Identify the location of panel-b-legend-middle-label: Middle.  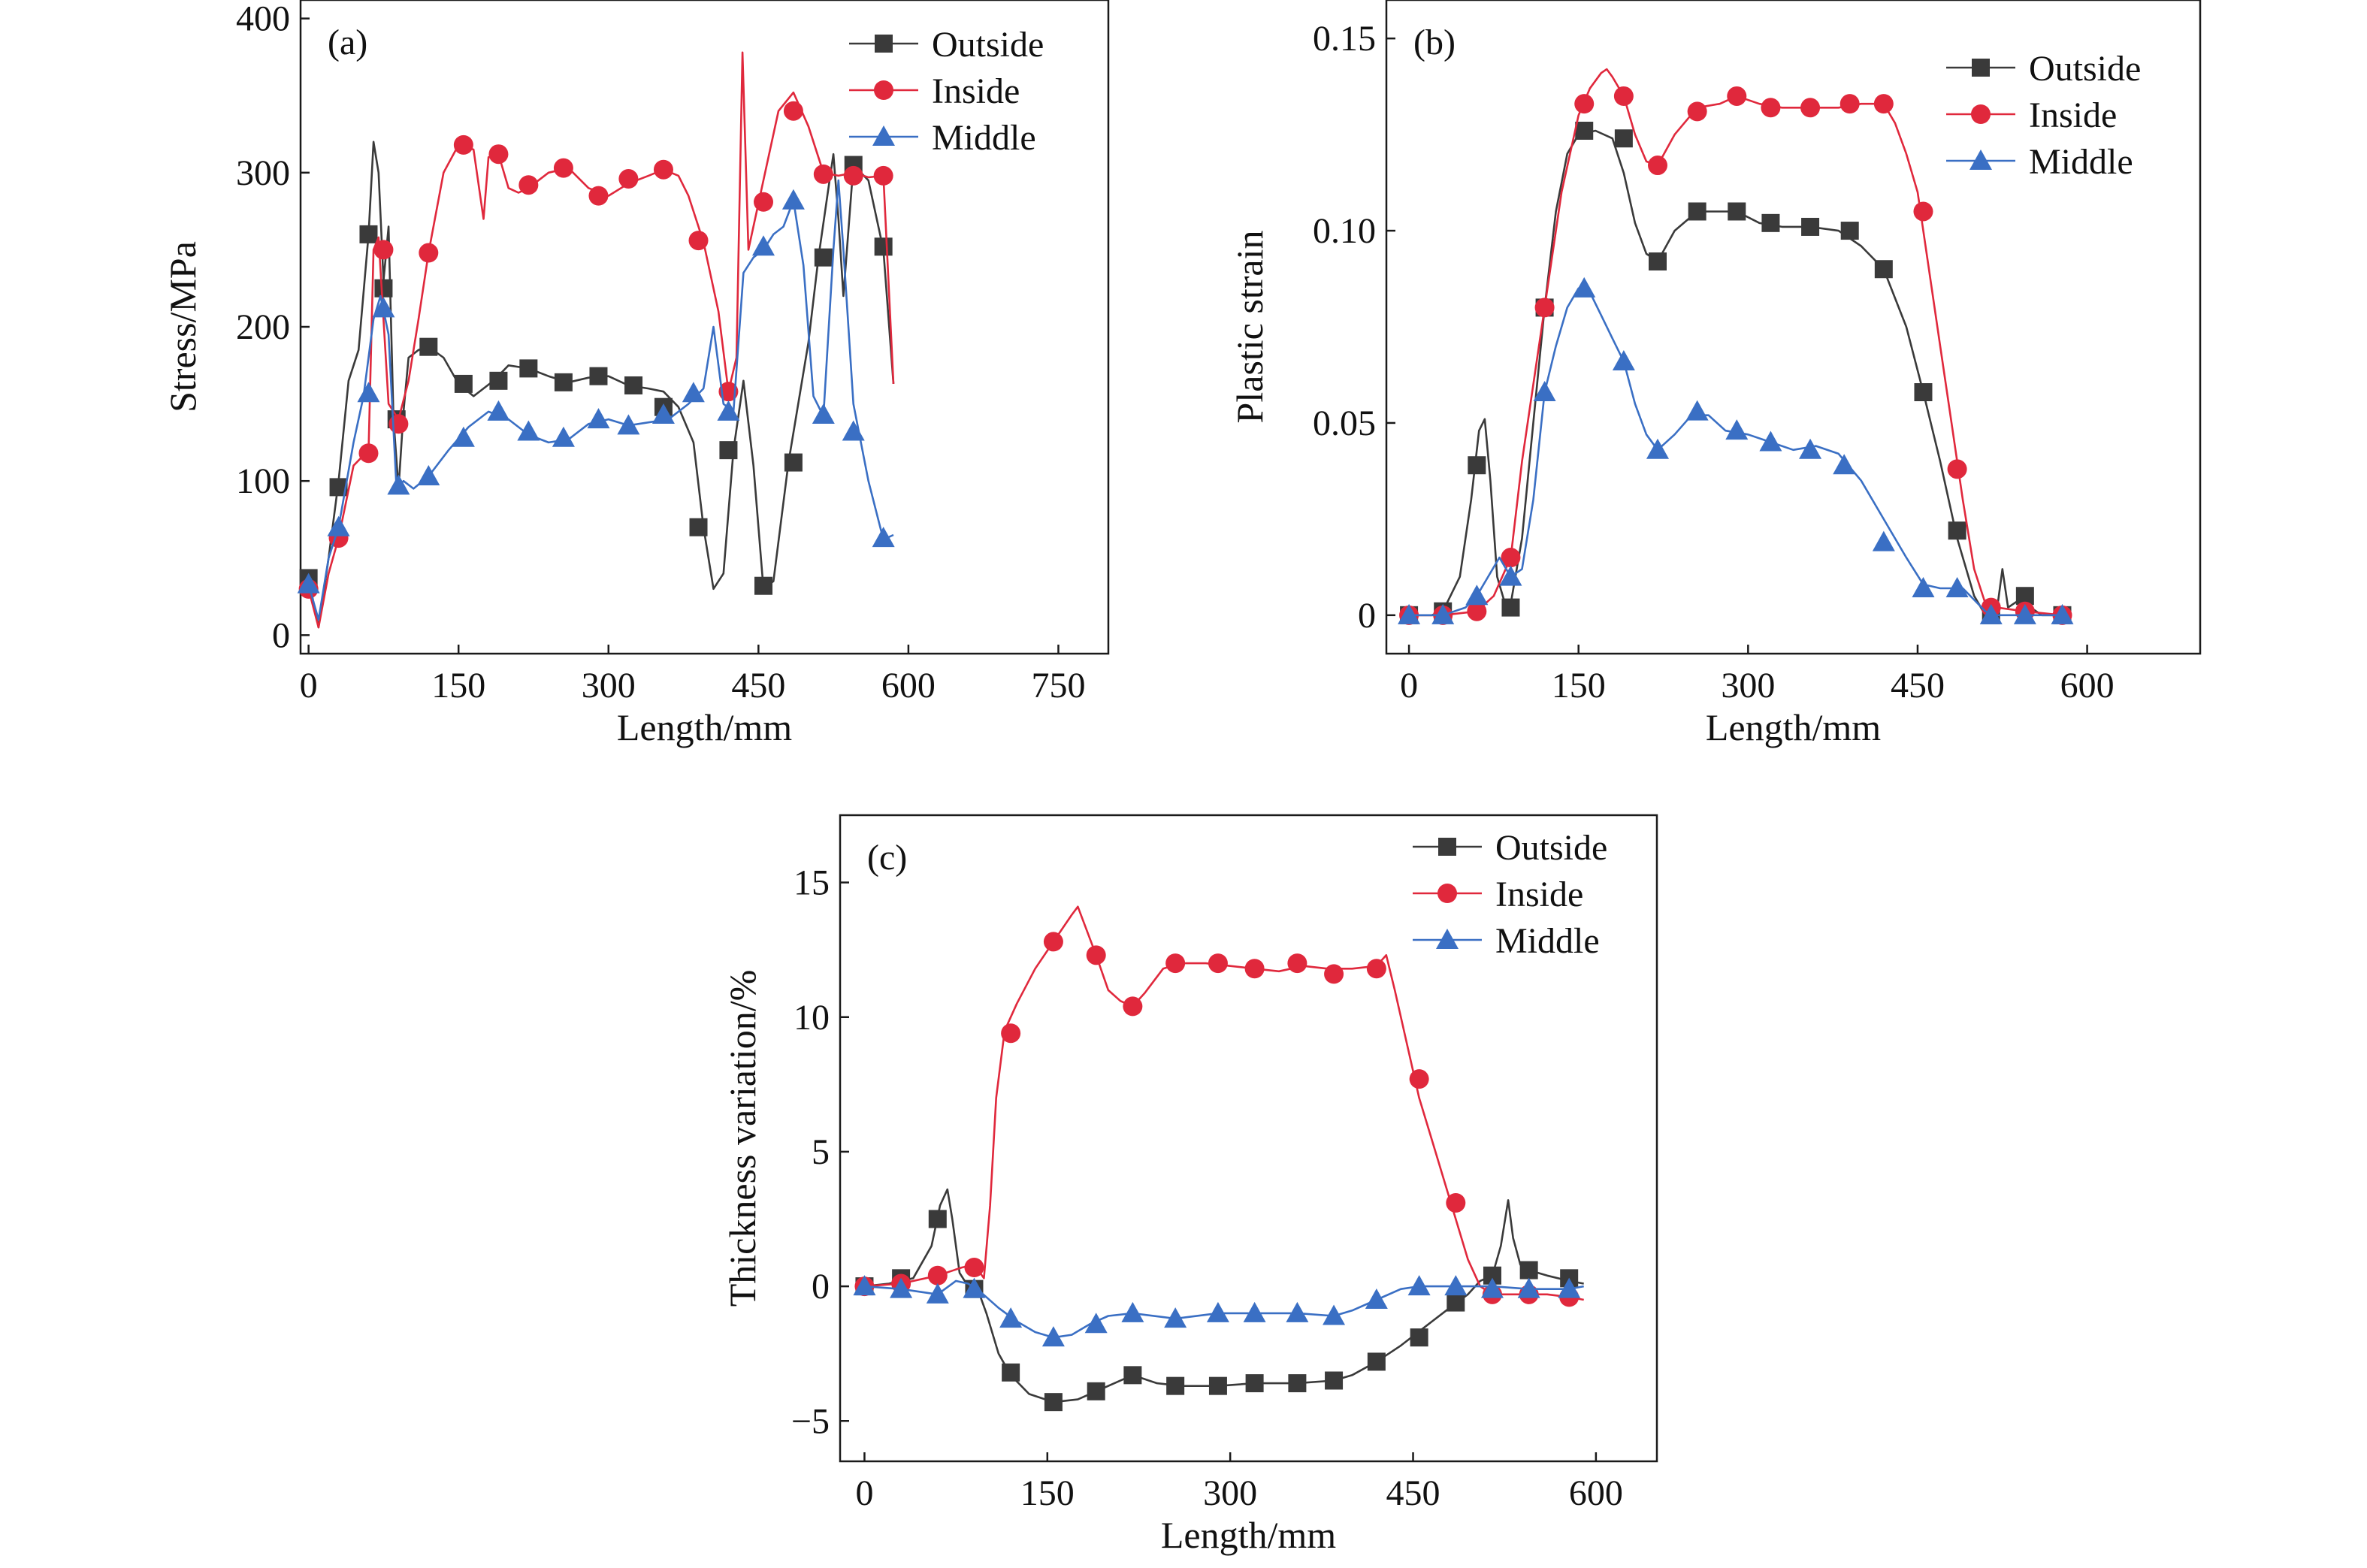
(2081, 162).